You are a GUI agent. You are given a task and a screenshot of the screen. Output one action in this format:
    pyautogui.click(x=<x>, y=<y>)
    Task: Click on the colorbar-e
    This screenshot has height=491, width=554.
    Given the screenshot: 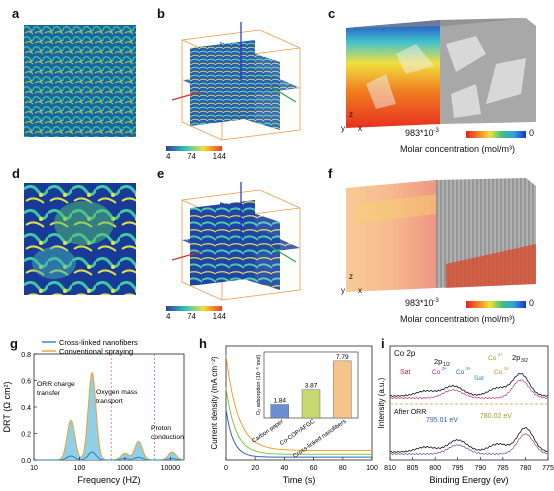 What is the action you would take?
    pyautogui.click(x=194, y=308)
    